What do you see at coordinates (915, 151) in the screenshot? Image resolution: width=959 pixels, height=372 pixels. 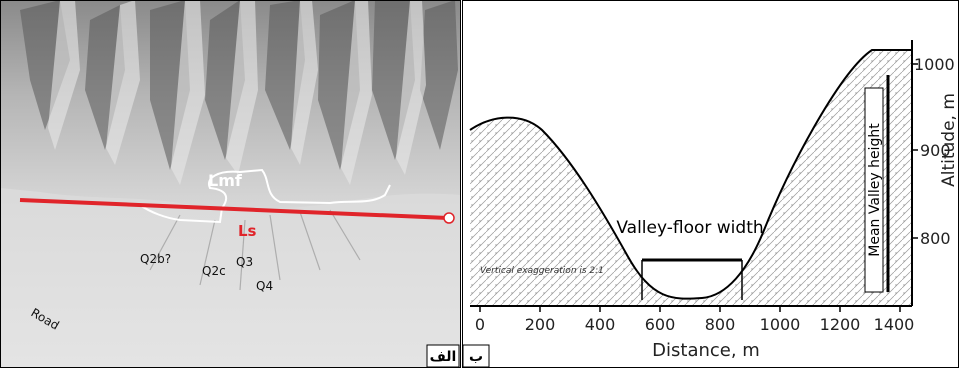 I see `y-tick-marks` at bounding box center [915, 151].